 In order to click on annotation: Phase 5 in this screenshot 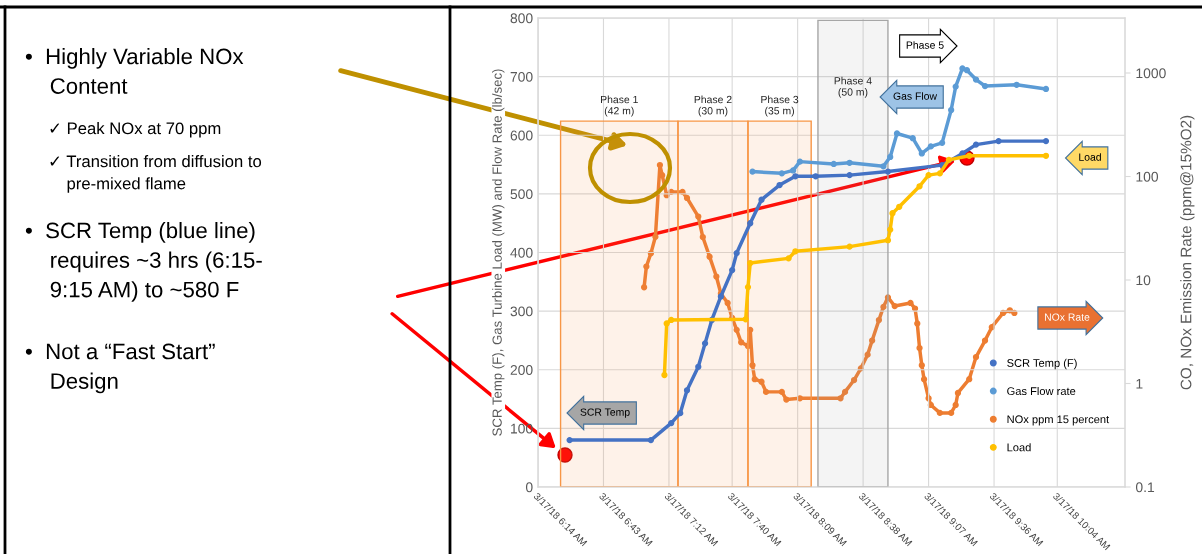, I will do `click(925, 45)`.